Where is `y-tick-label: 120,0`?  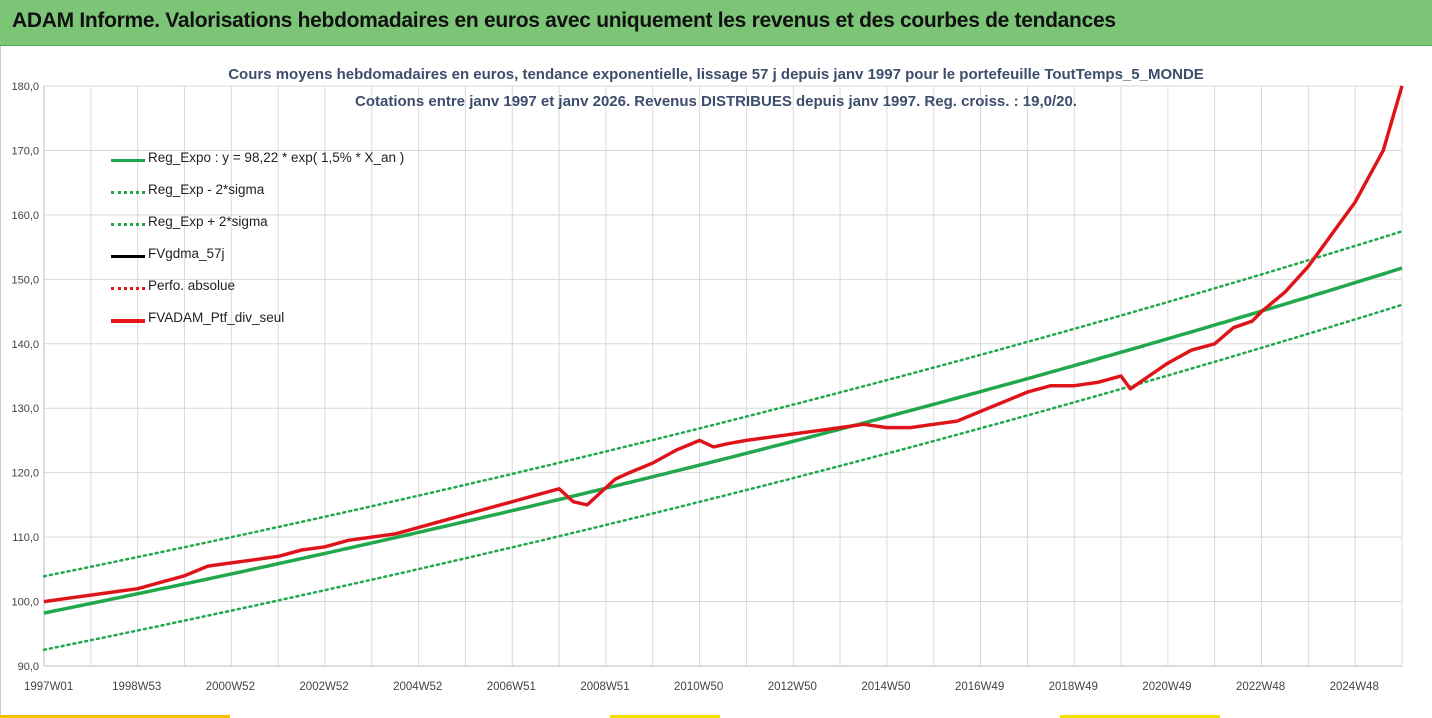
y-tick-label: 120,0 is located at coordinates (25, 474).